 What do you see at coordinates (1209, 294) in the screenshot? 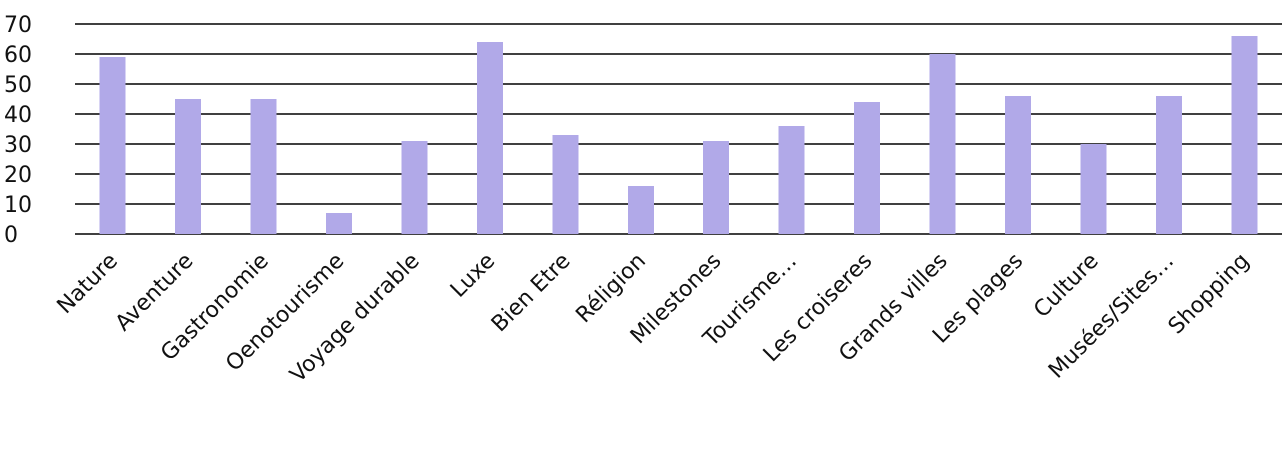
I see `x-category-label: Shopping` at bounding box center [1209, 294].